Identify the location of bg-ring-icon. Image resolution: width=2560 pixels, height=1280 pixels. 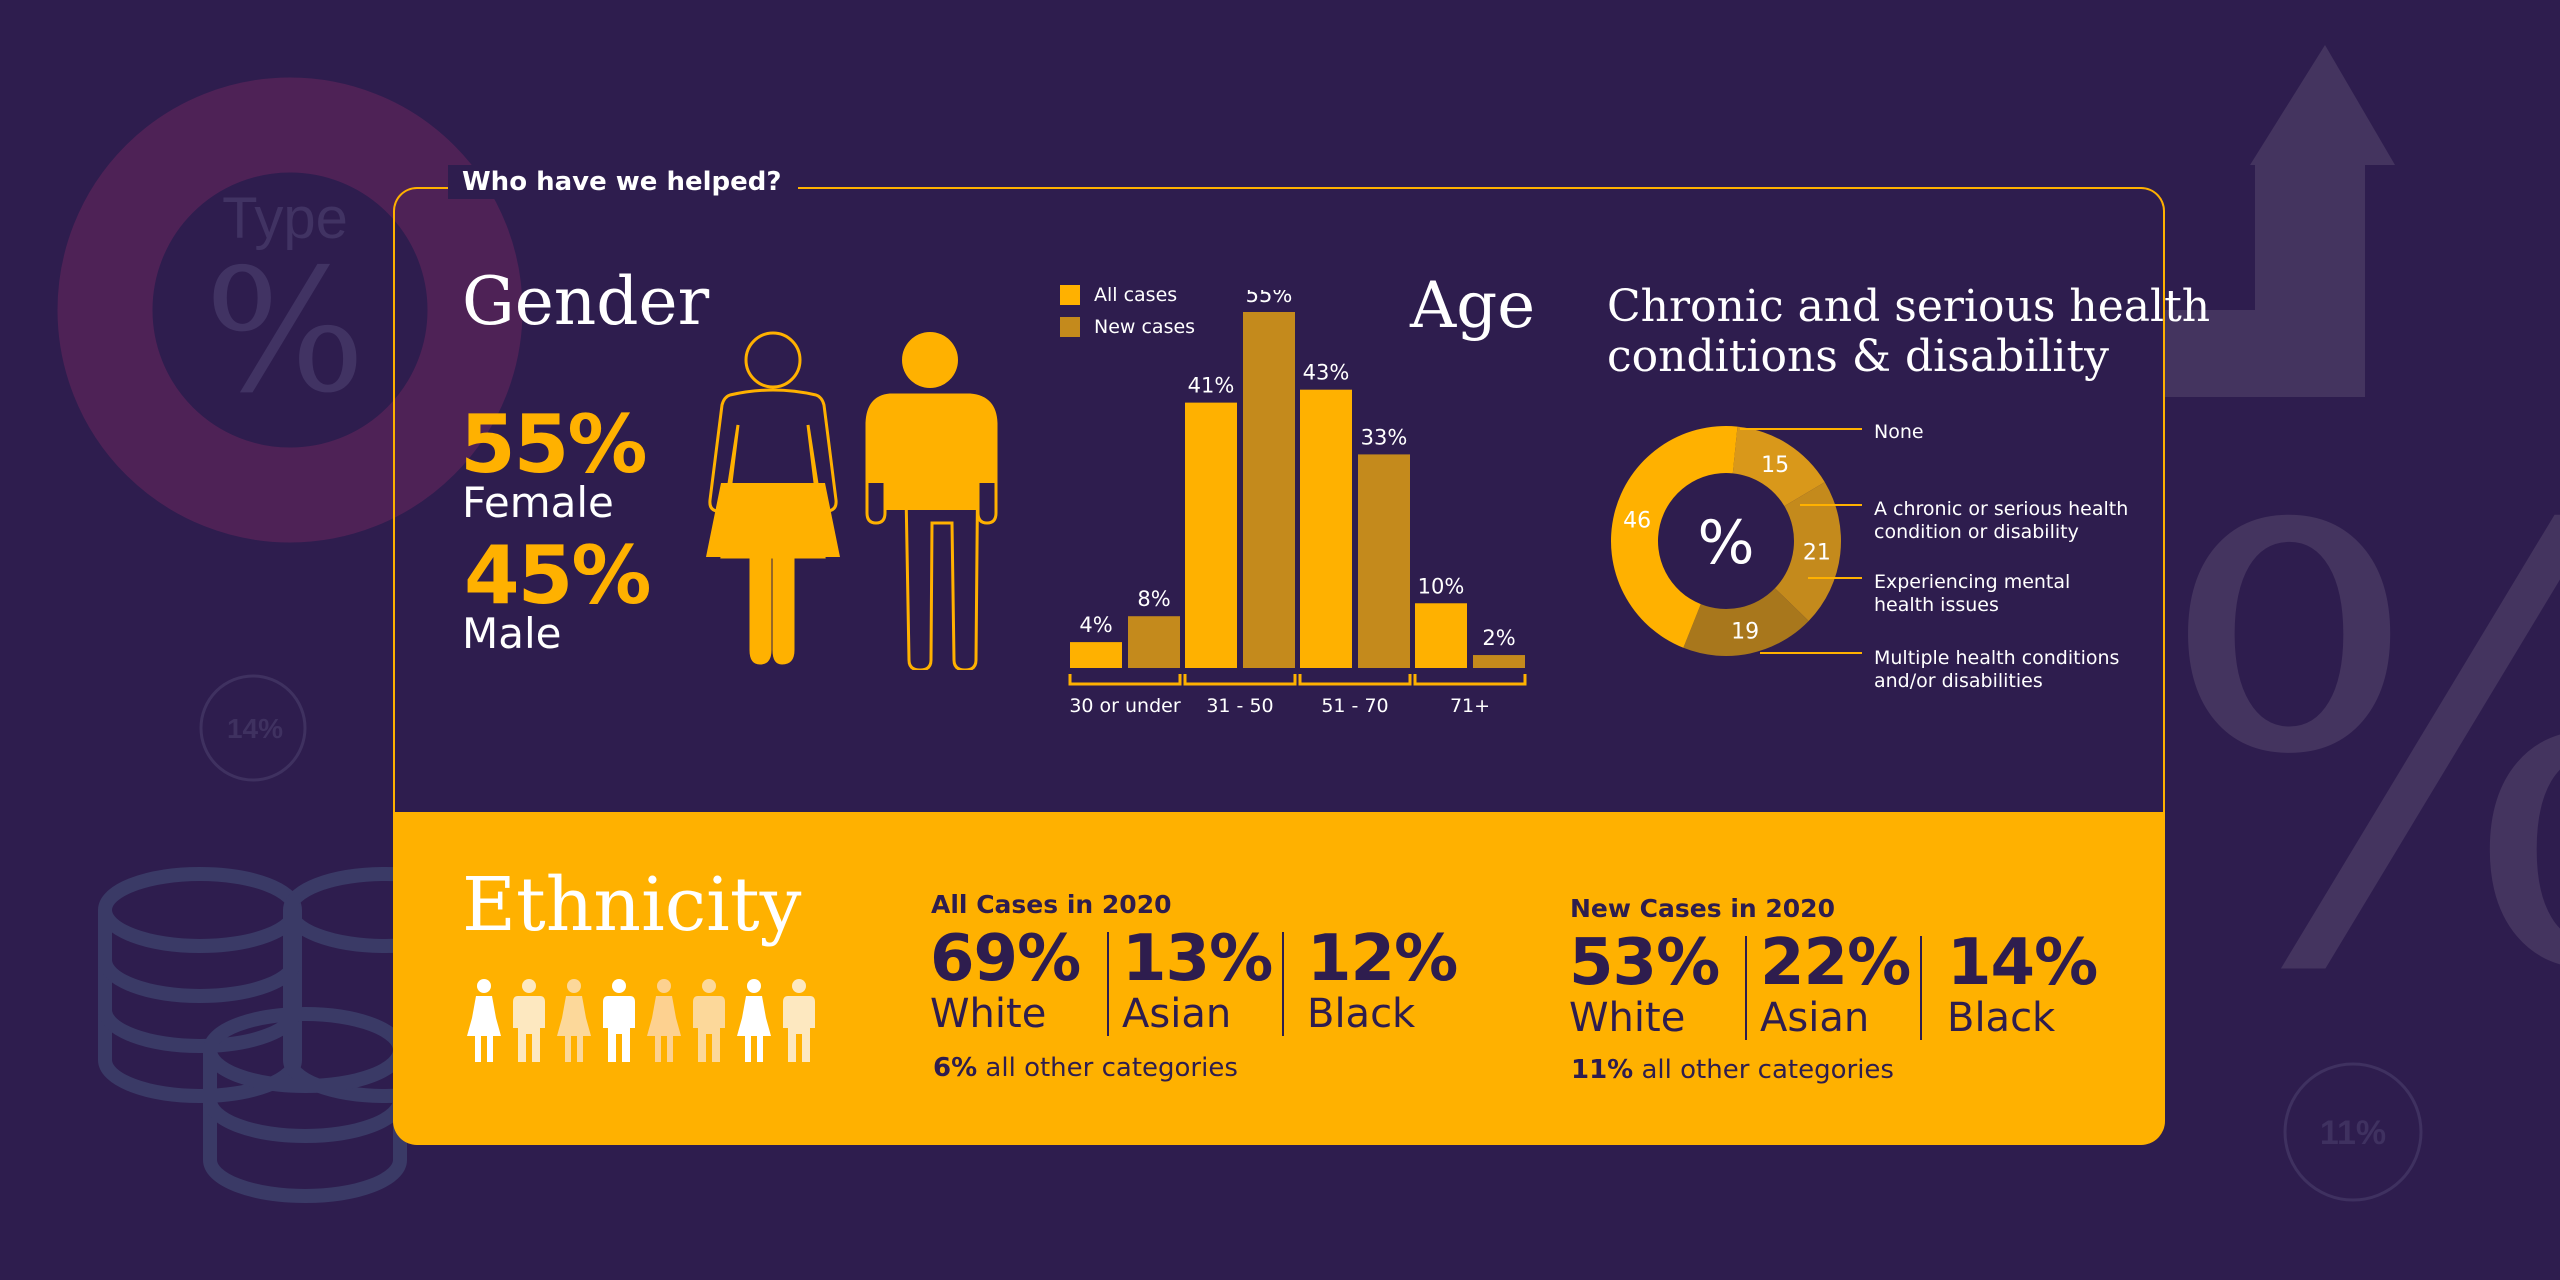
(290, 310).